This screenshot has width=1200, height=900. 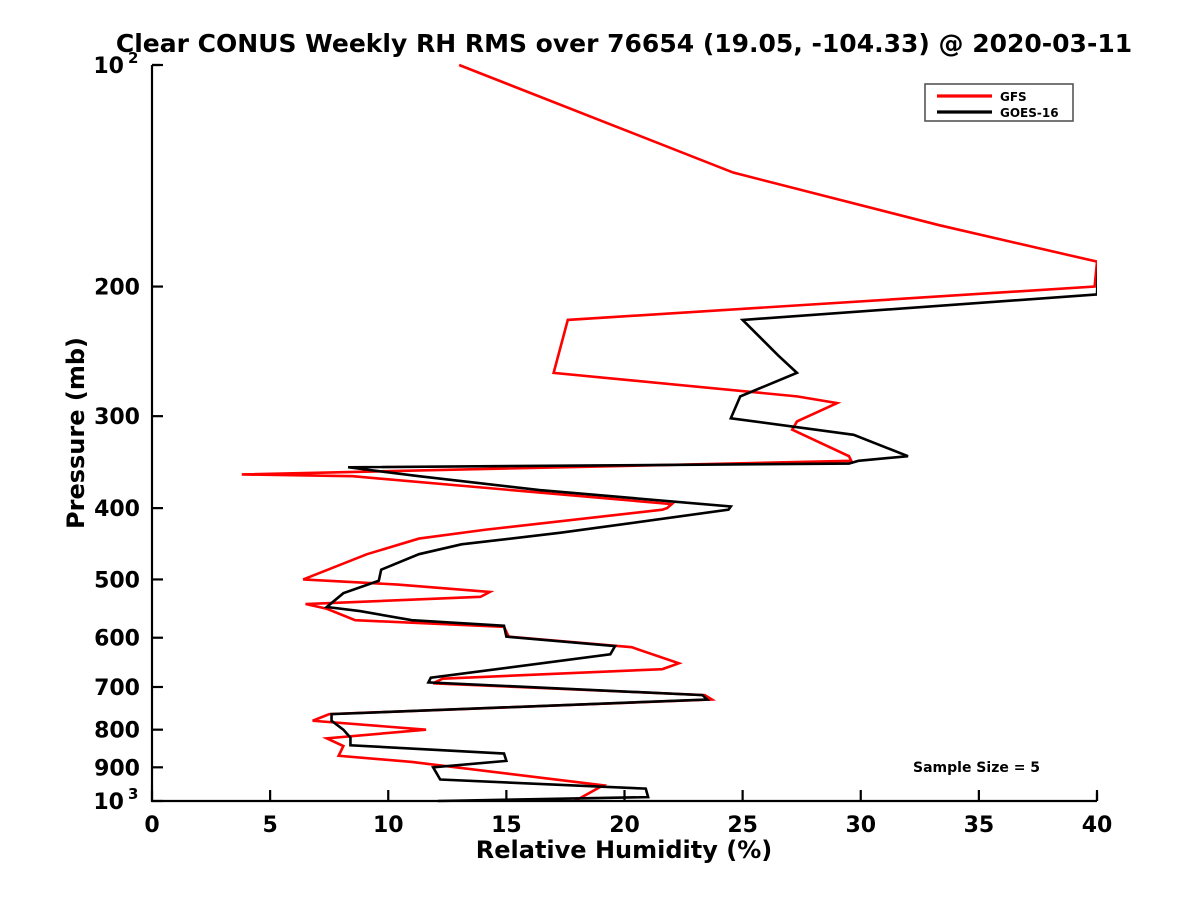 I want to click on x-tick-label-40: 40, so click(x=1097, y=825).